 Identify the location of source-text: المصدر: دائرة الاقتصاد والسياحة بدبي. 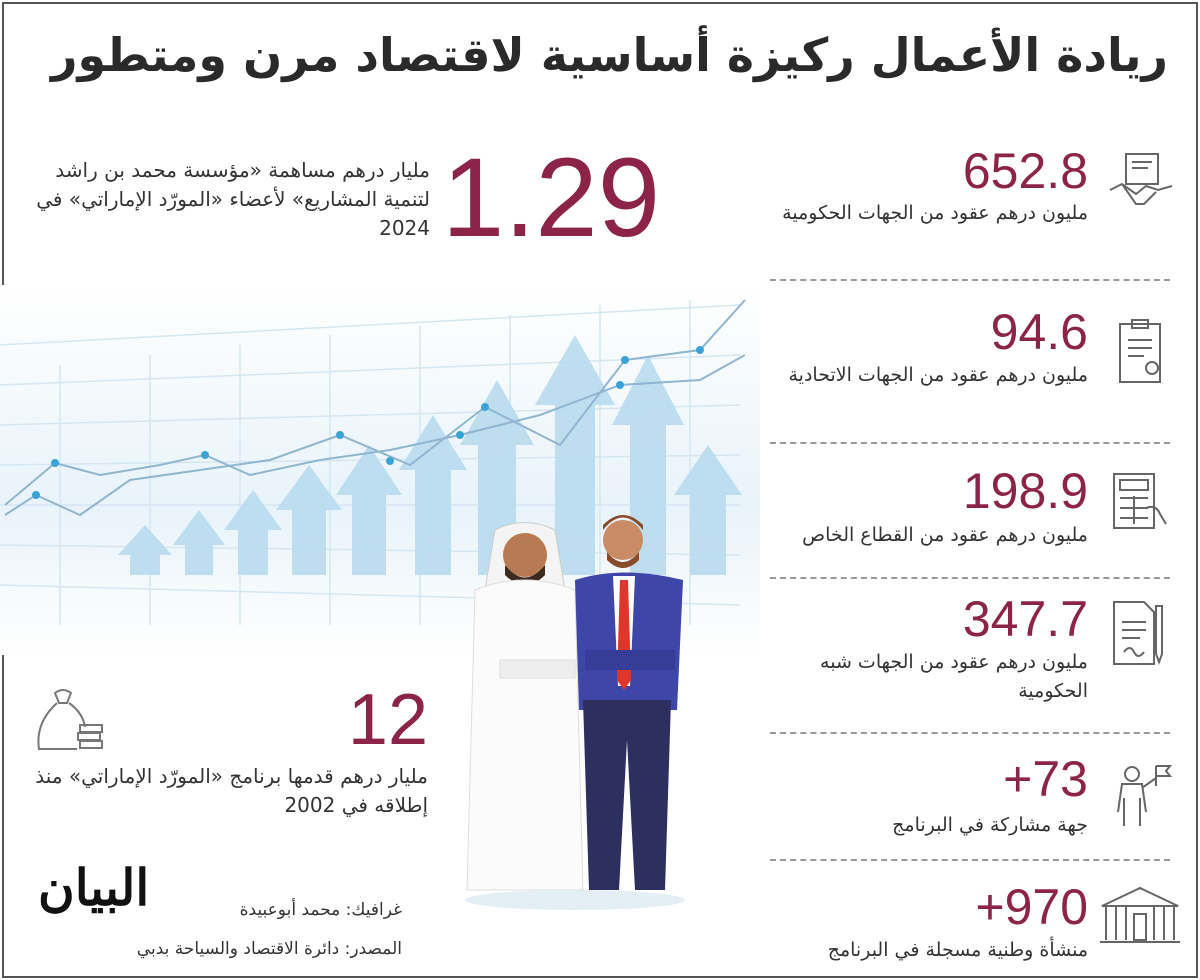
(269, 949).